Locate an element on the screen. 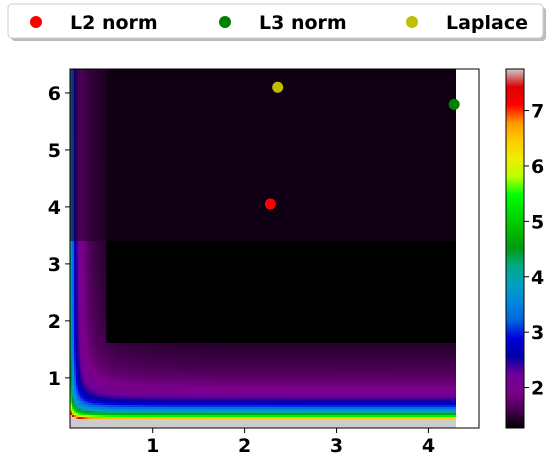  colorbar: 2 3 4 5 6 7 is located at coordinates (524, 248).